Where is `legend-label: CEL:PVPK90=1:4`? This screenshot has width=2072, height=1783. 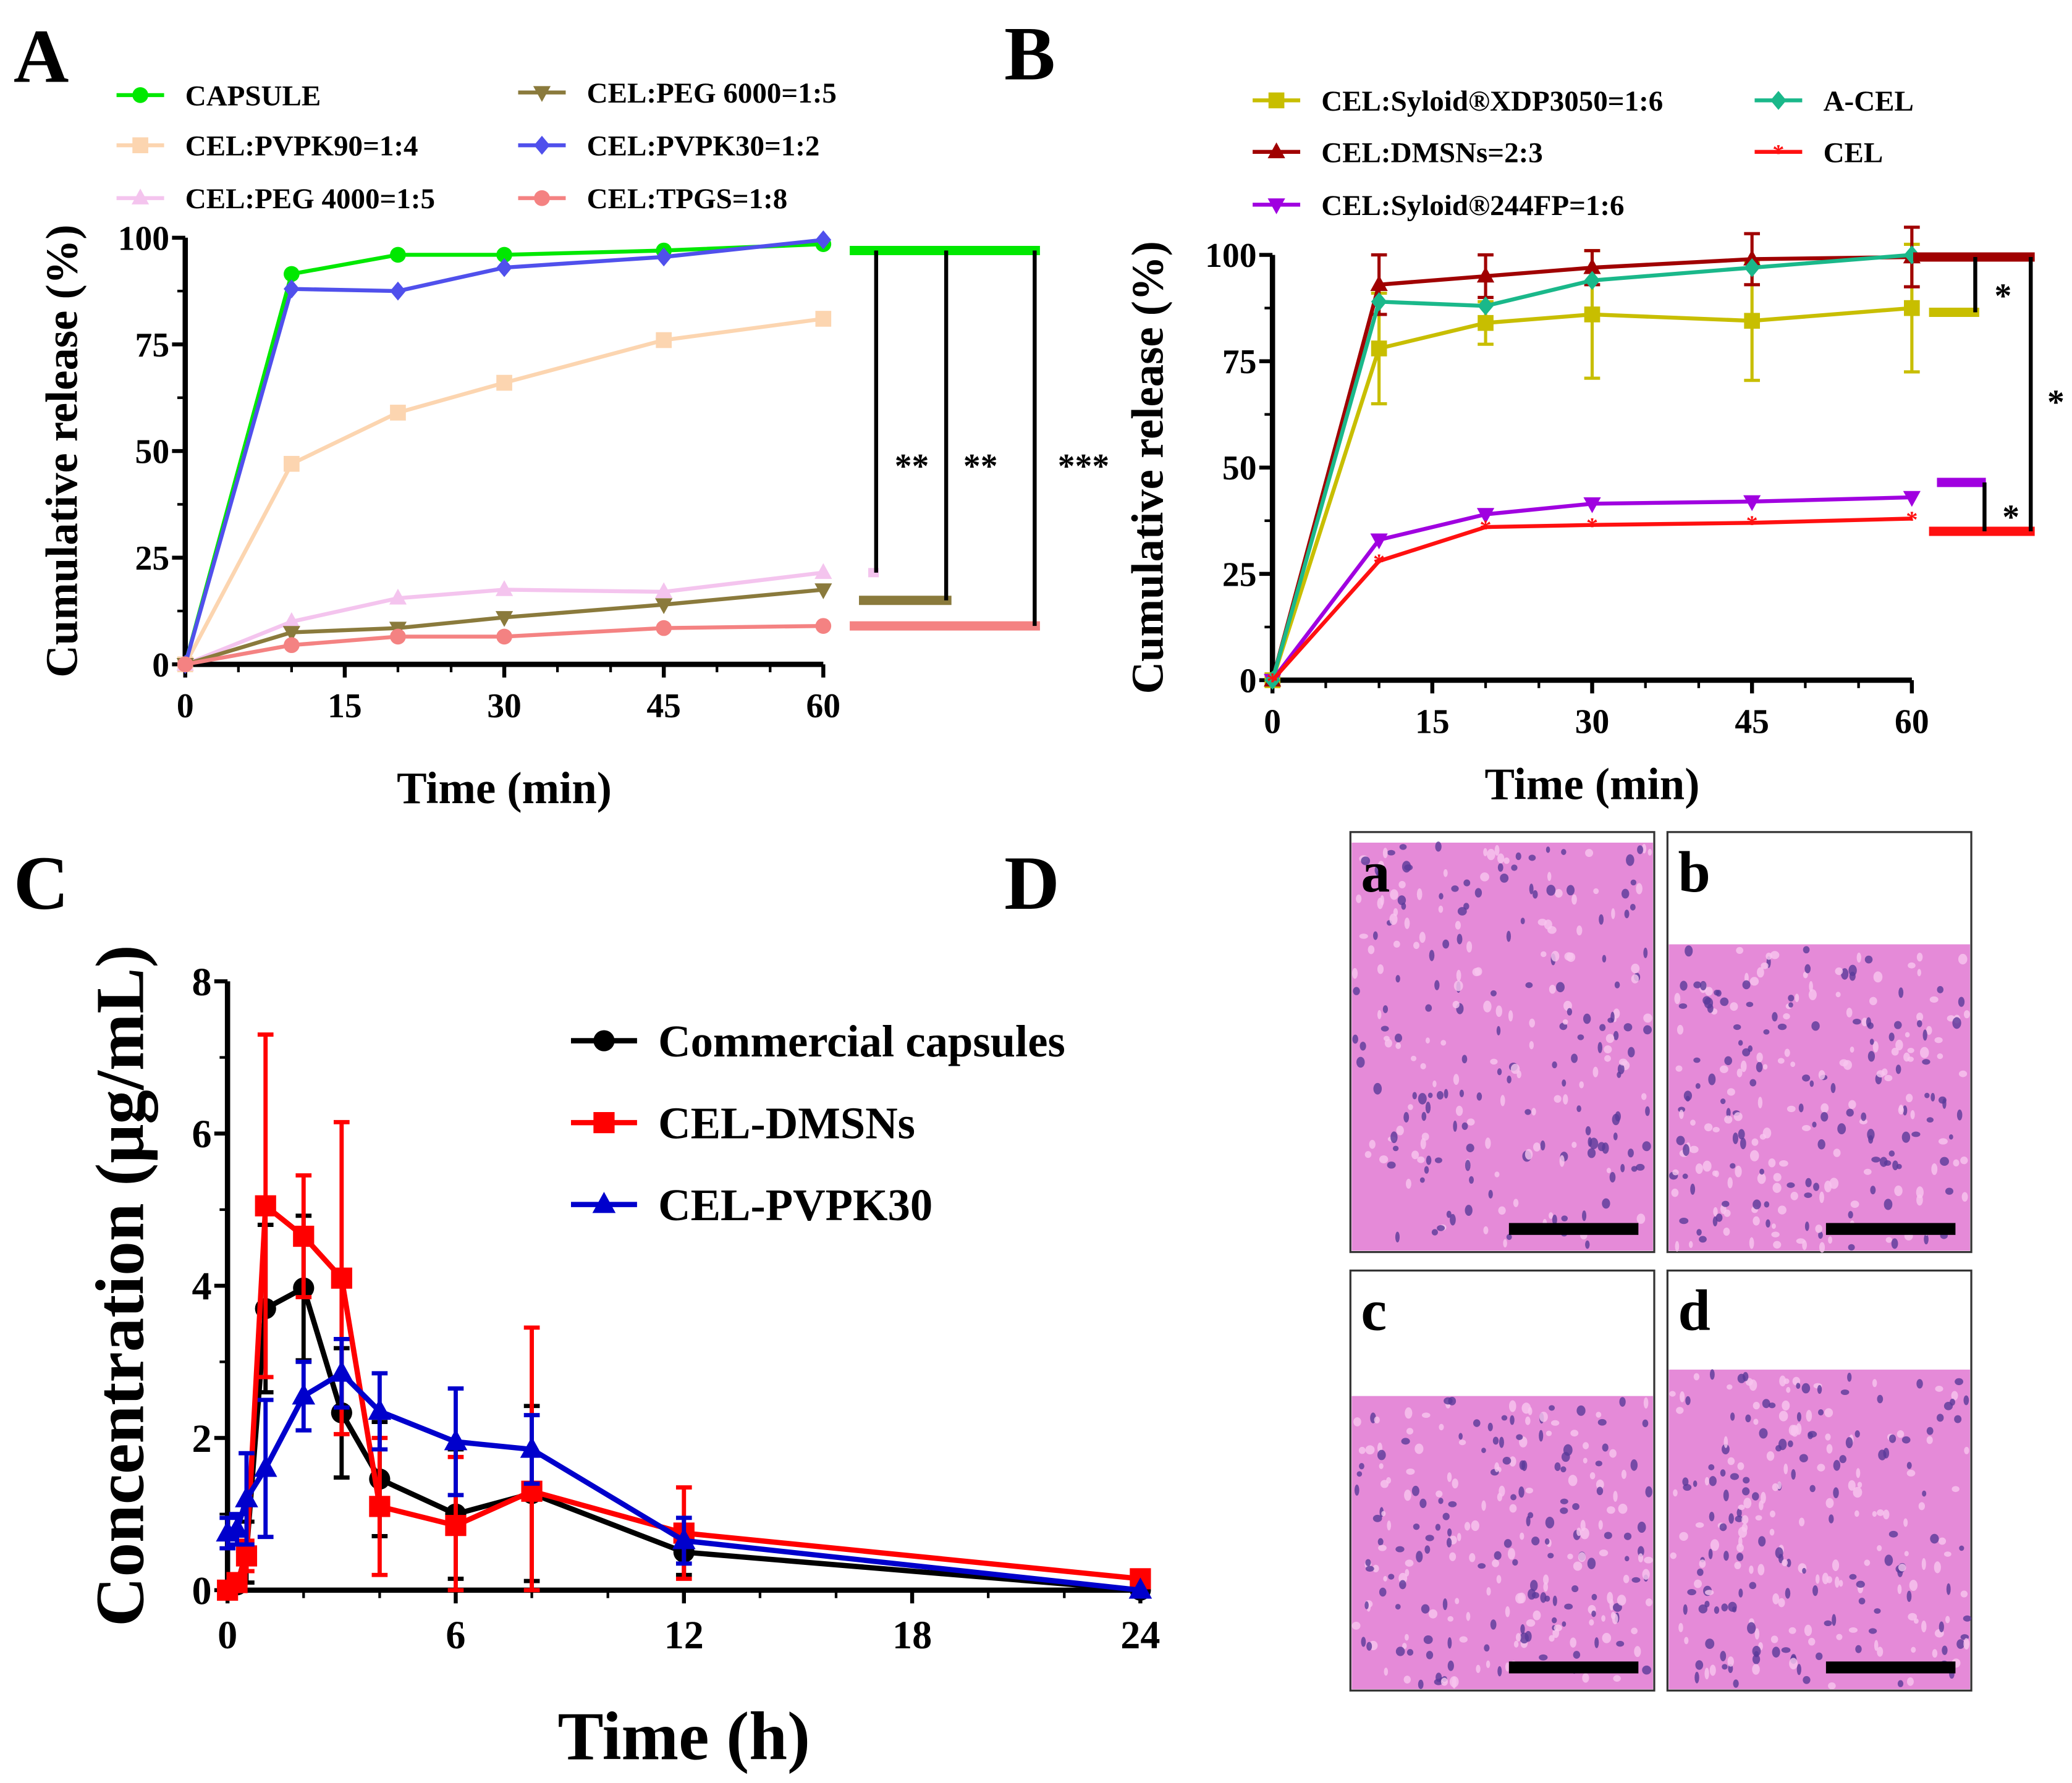
legend-label: CEL:PVPK90=1:4 is located at coordinates (301, 146).